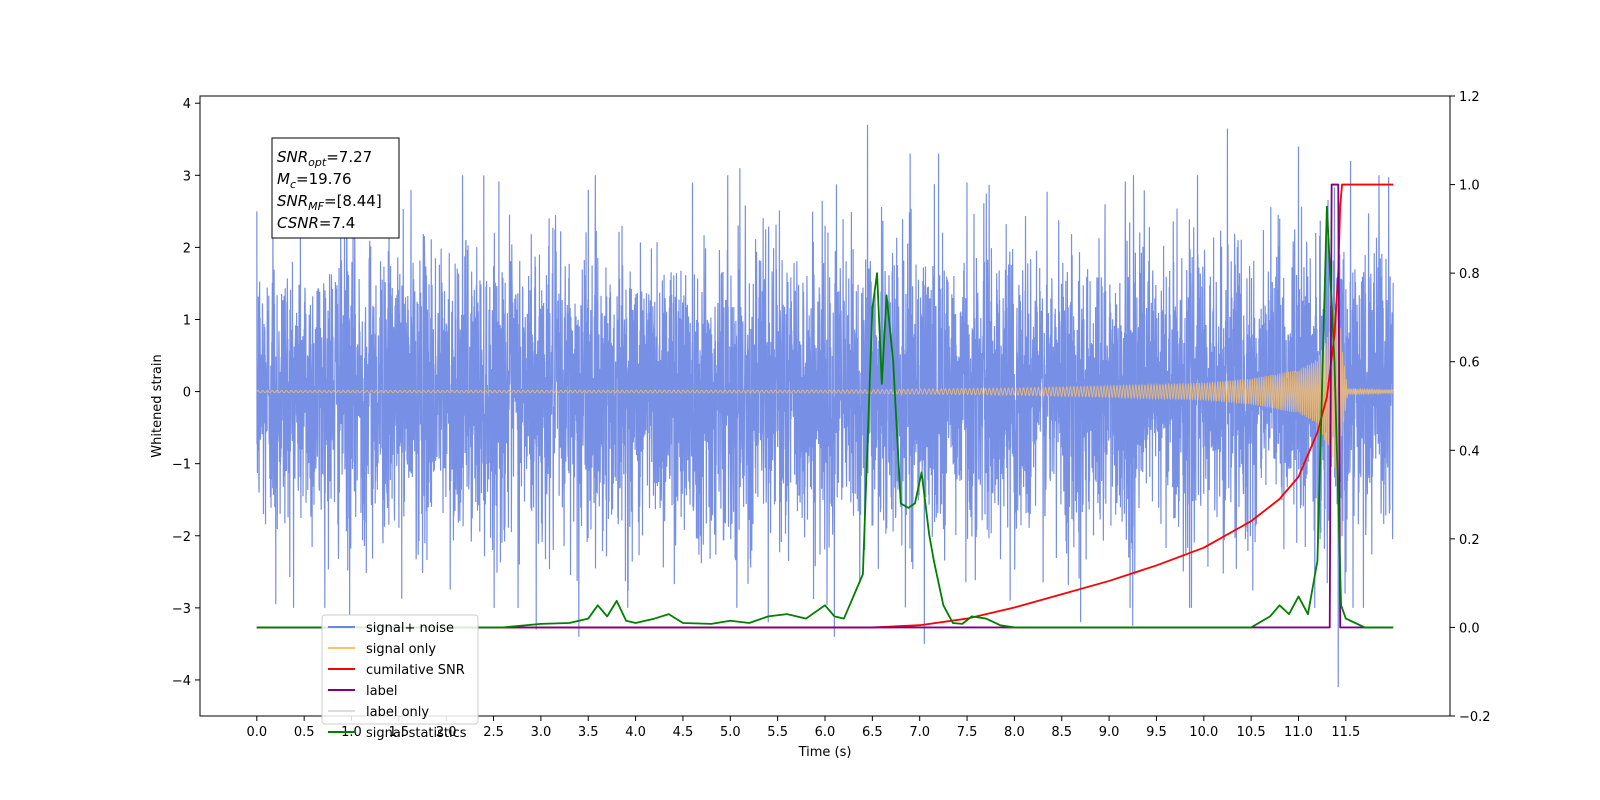  Describe the element at coordinates (304, 732) in the screenshot. I see `x-tick-label: 0.5` at that location.